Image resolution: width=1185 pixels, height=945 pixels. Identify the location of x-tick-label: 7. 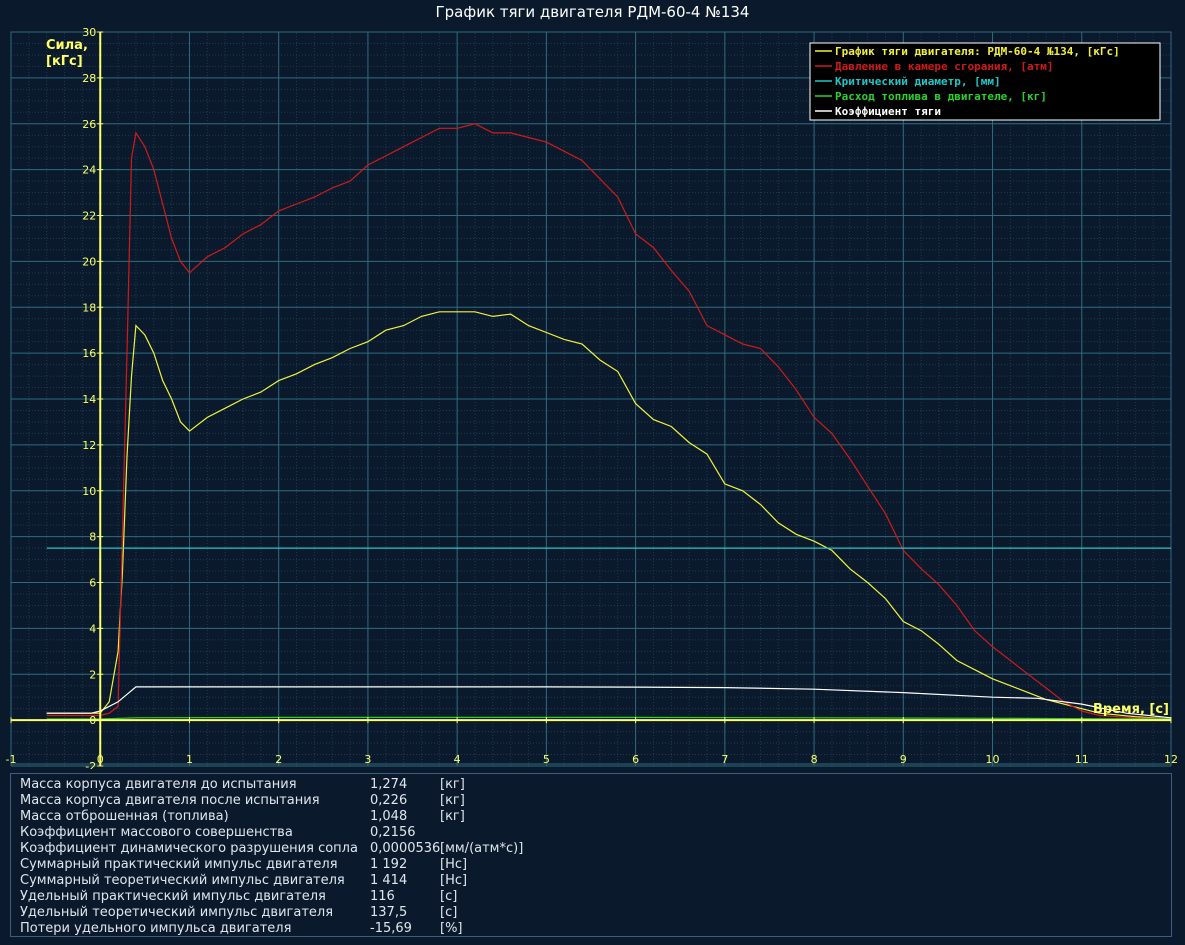
(724, 759).